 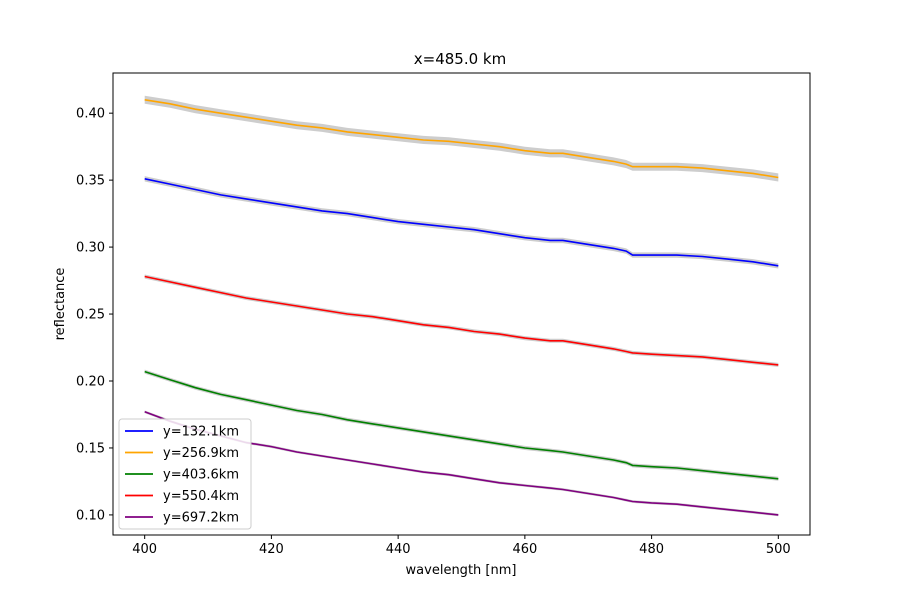 What do you see at coordinates (201, 496) in the screenshot?
I see `legend-label-4: y=550.4km` at bounding box center [201, 496].